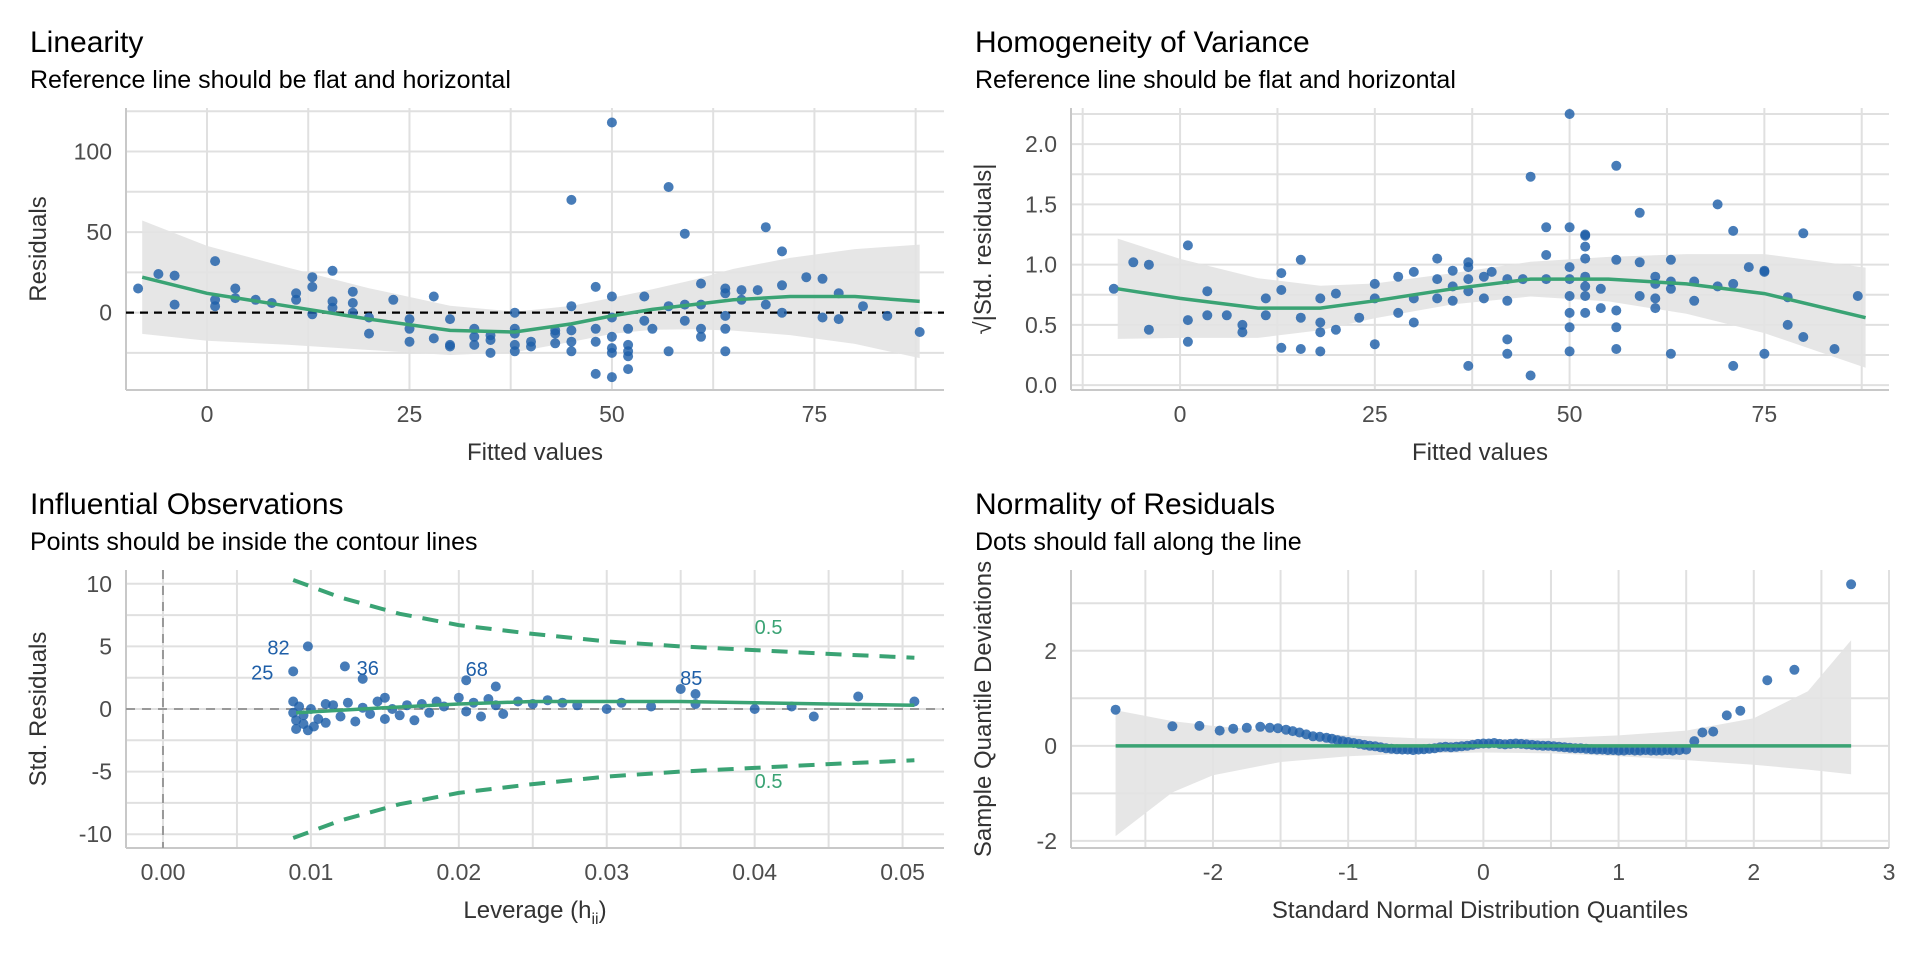  Describe the element at coordinates (1138, 542) in the screenshot. I see `normality-subtitle: Dots should fall along the line` at that location.